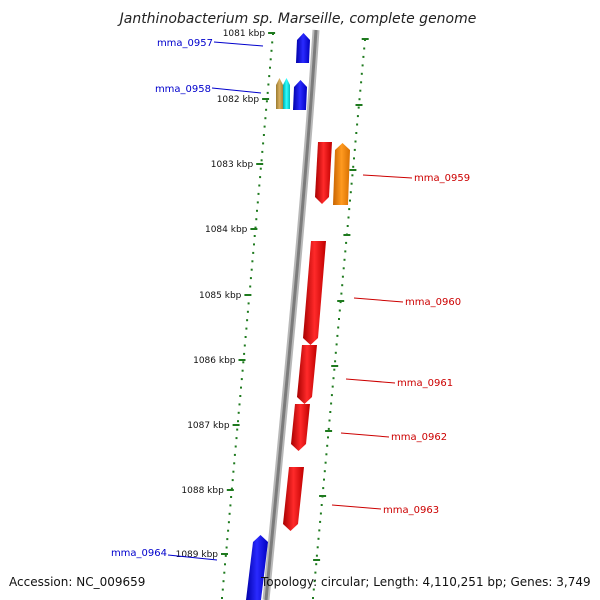  What do you see at coordinates (291, 314) in the screenshot?
I see `genome-backbone-shade` at bounding box center [291, 314].